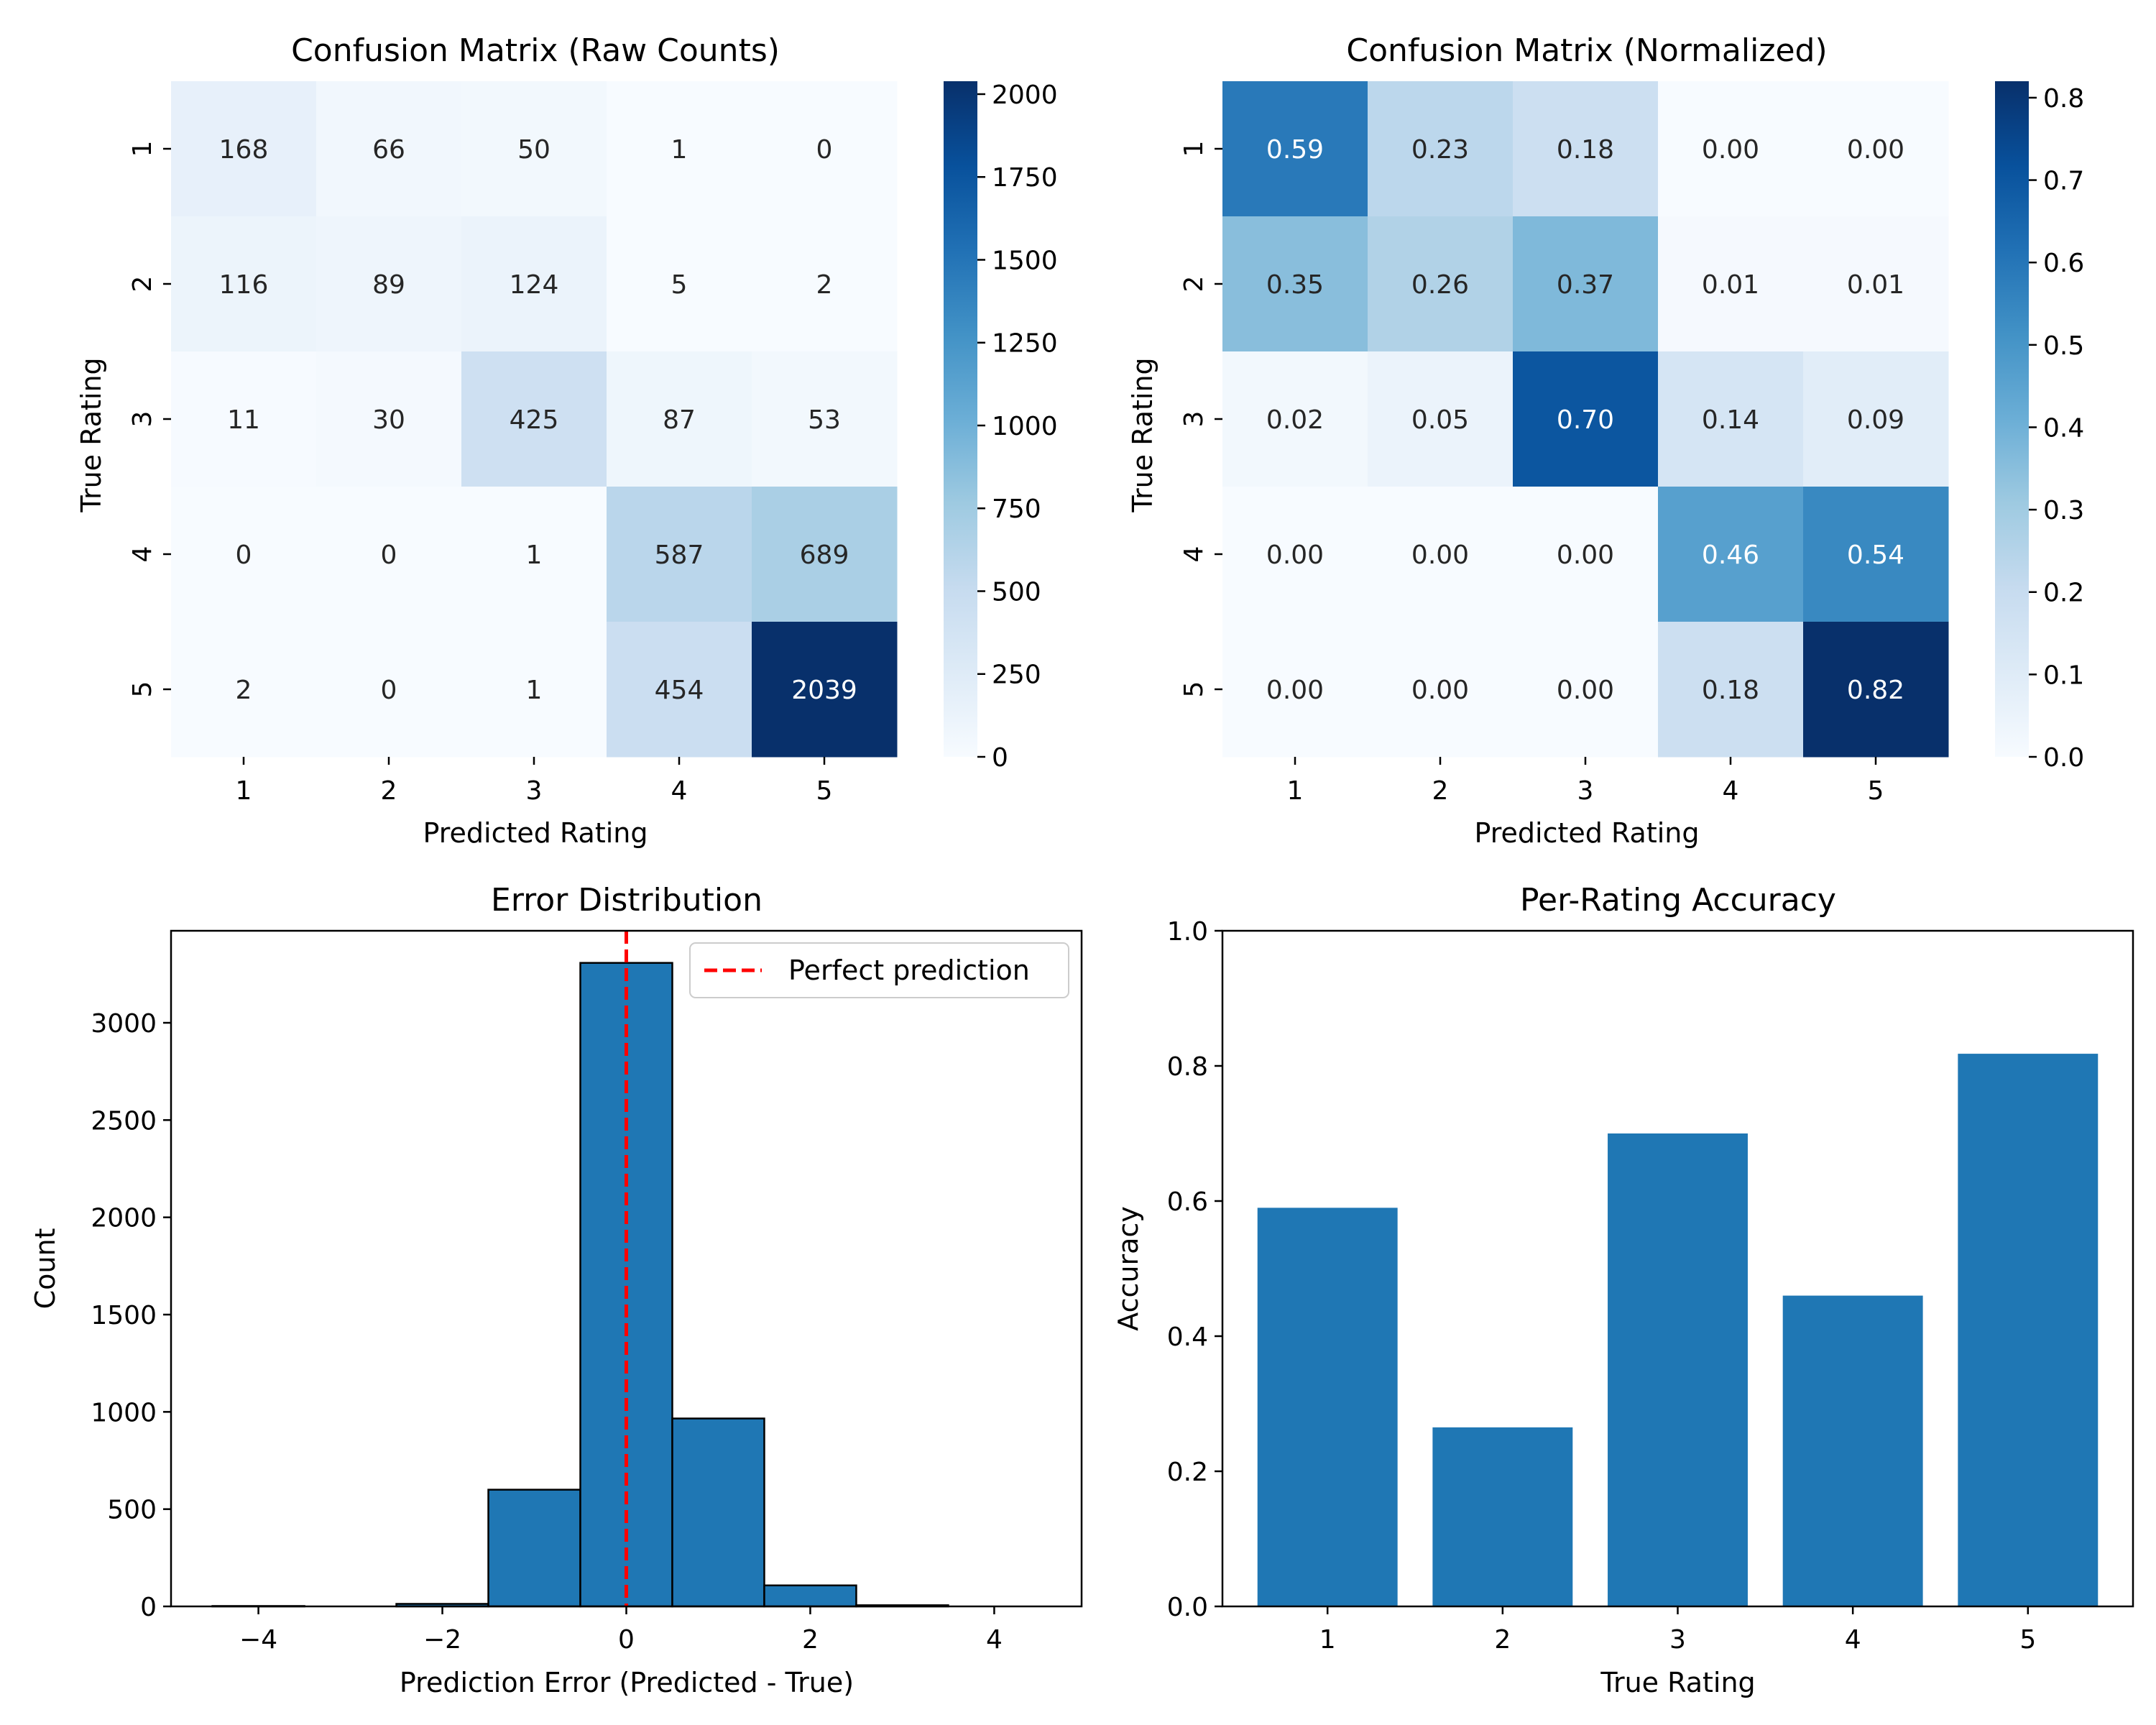  I want to click on accuracy-bar-yticks: 0.0 0.2 0.4 0.6 0.8 1.0, so click(1194, 1269).